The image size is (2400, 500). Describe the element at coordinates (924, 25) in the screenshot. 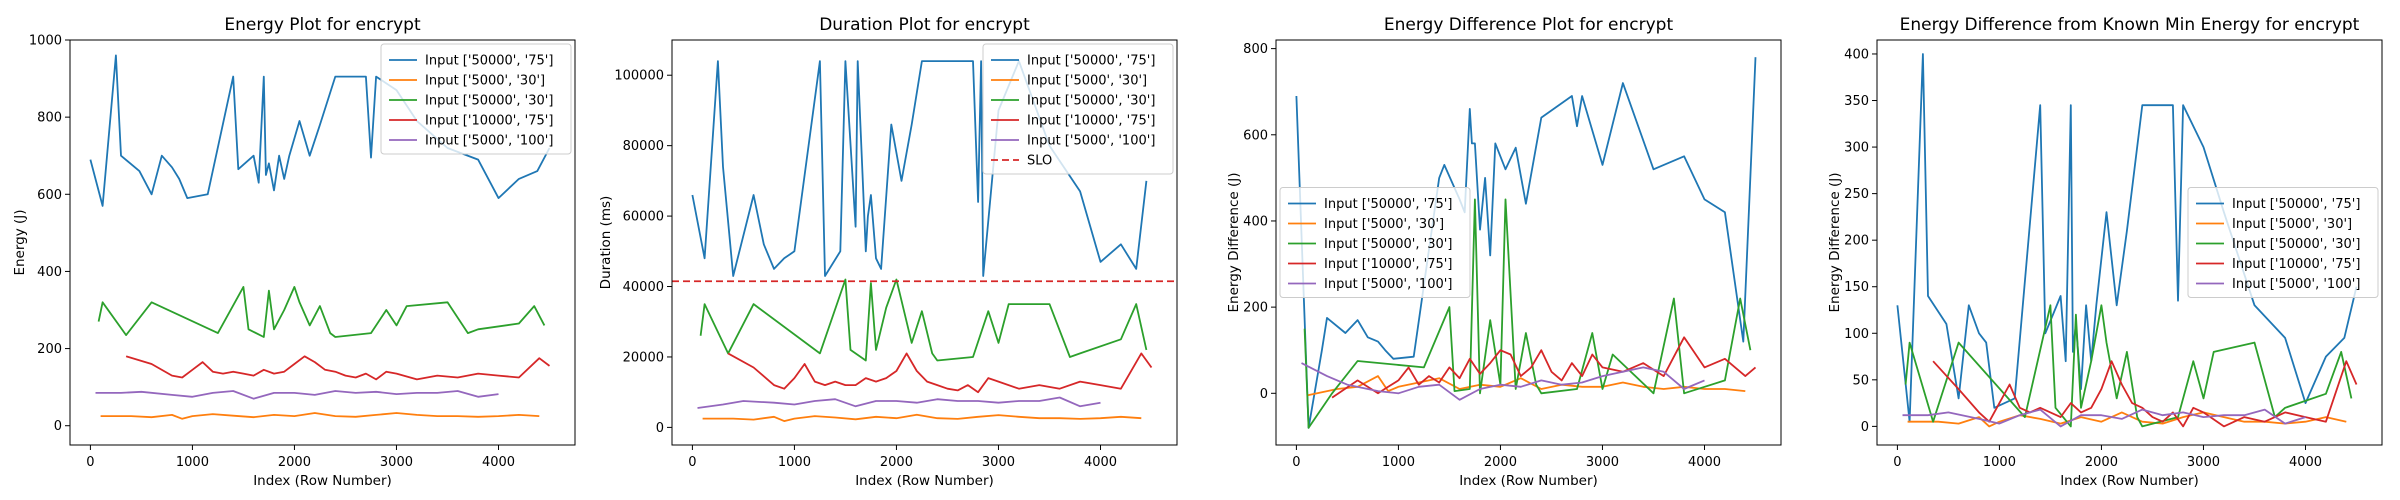

I see `chart-title: Duration Plot for encrypt` at that location.